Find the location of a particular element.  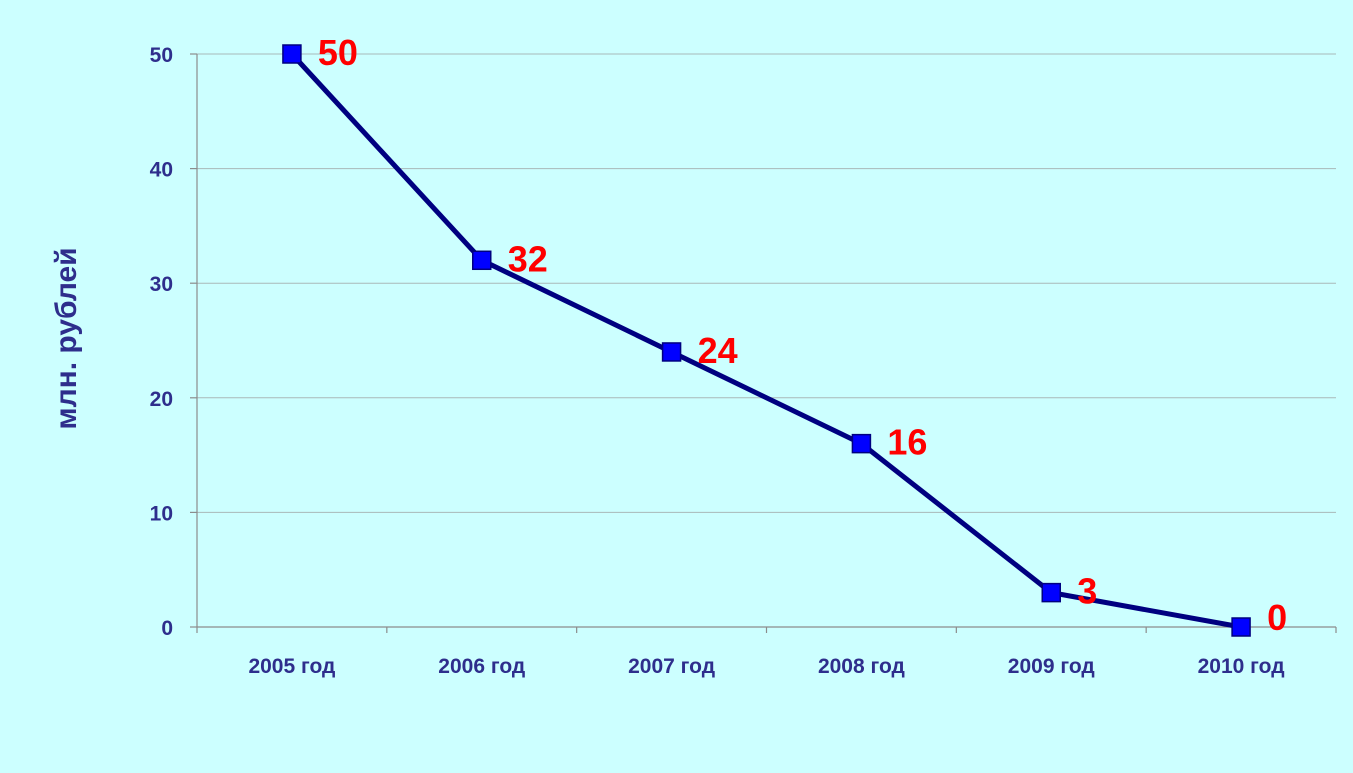

x-tick-label: 2005 год is located at coordinates (291, 666).